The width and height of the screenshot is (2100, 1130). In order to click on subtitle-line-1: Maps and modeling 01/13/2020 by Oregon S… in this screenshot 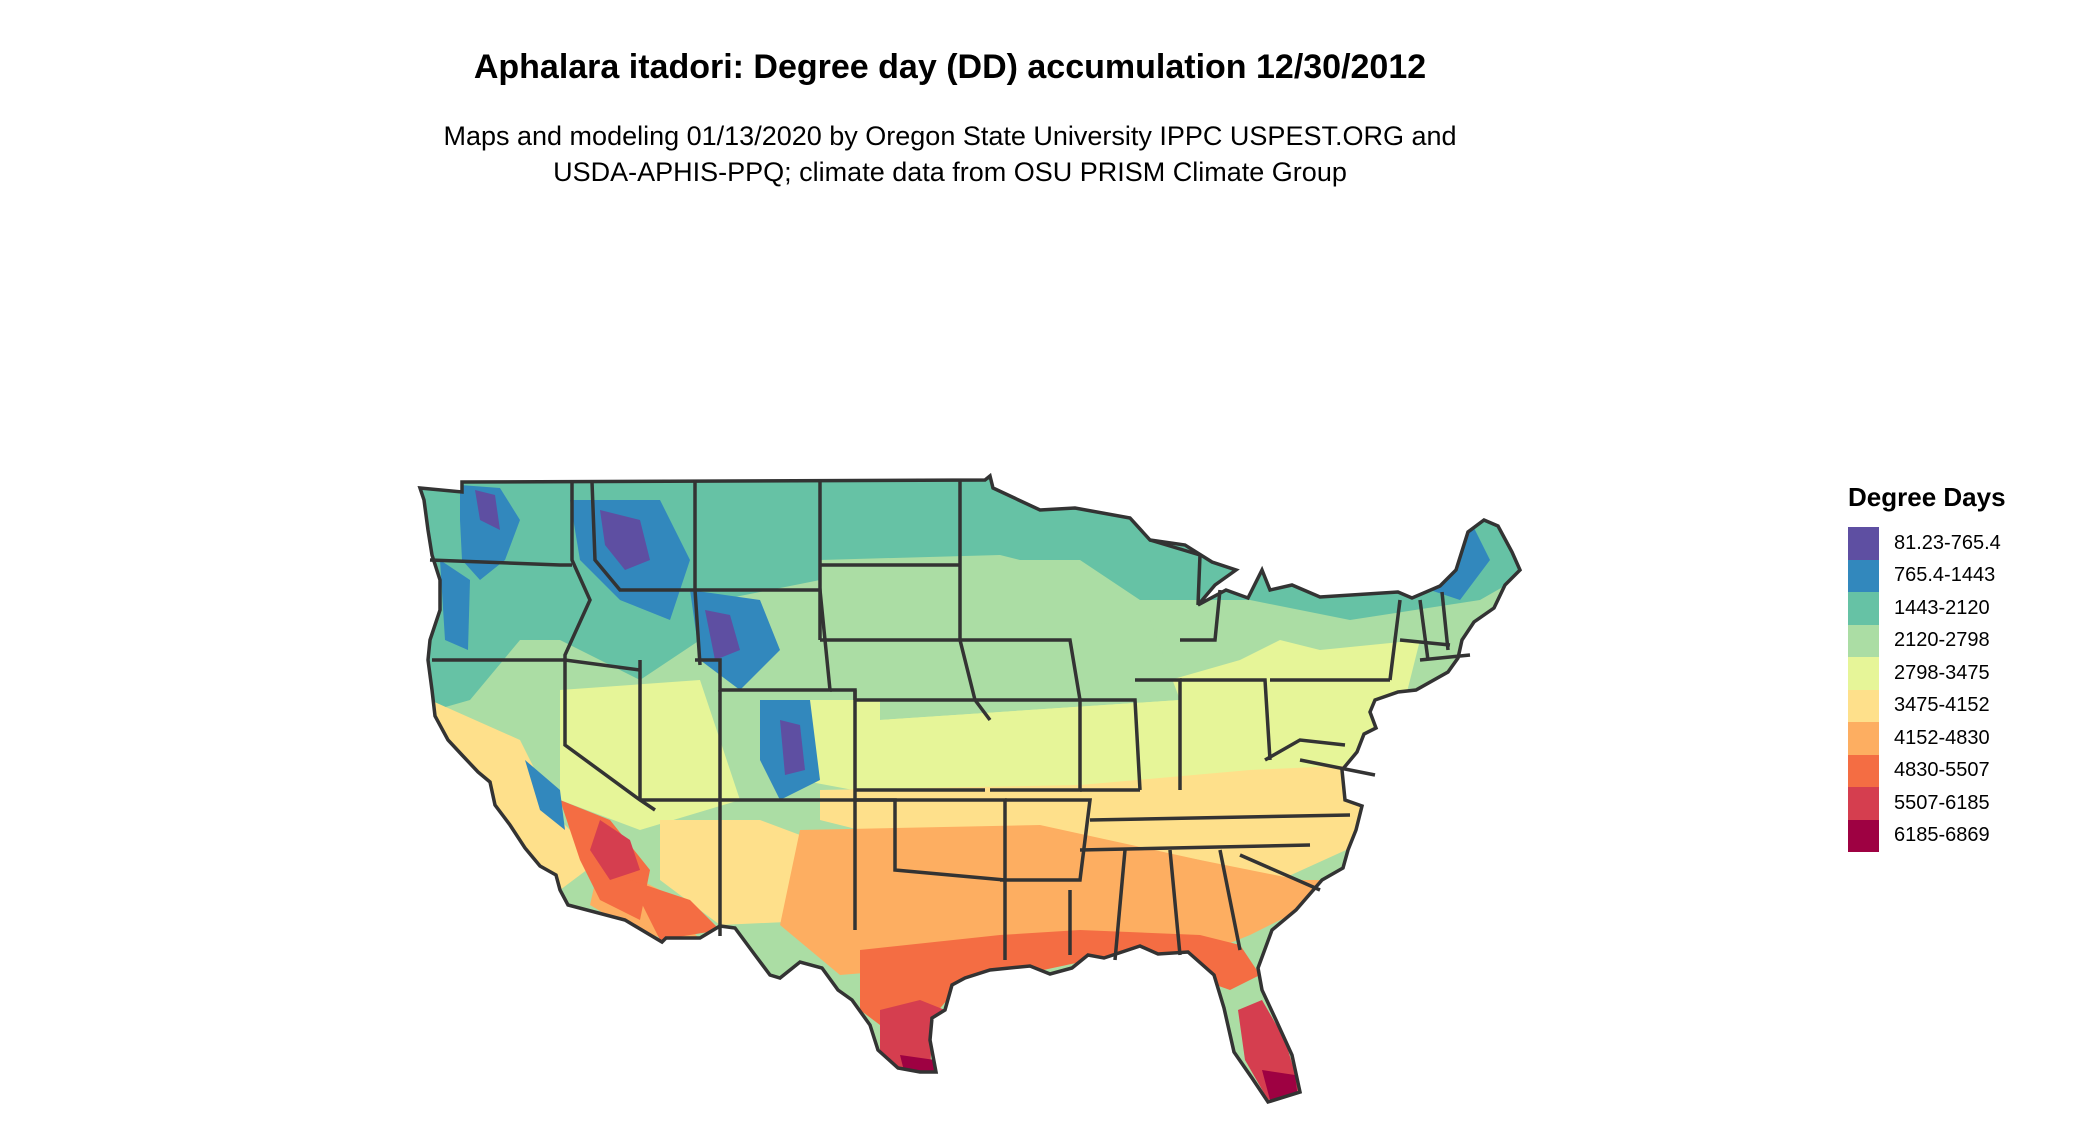, I will do `click(950, 136)`.